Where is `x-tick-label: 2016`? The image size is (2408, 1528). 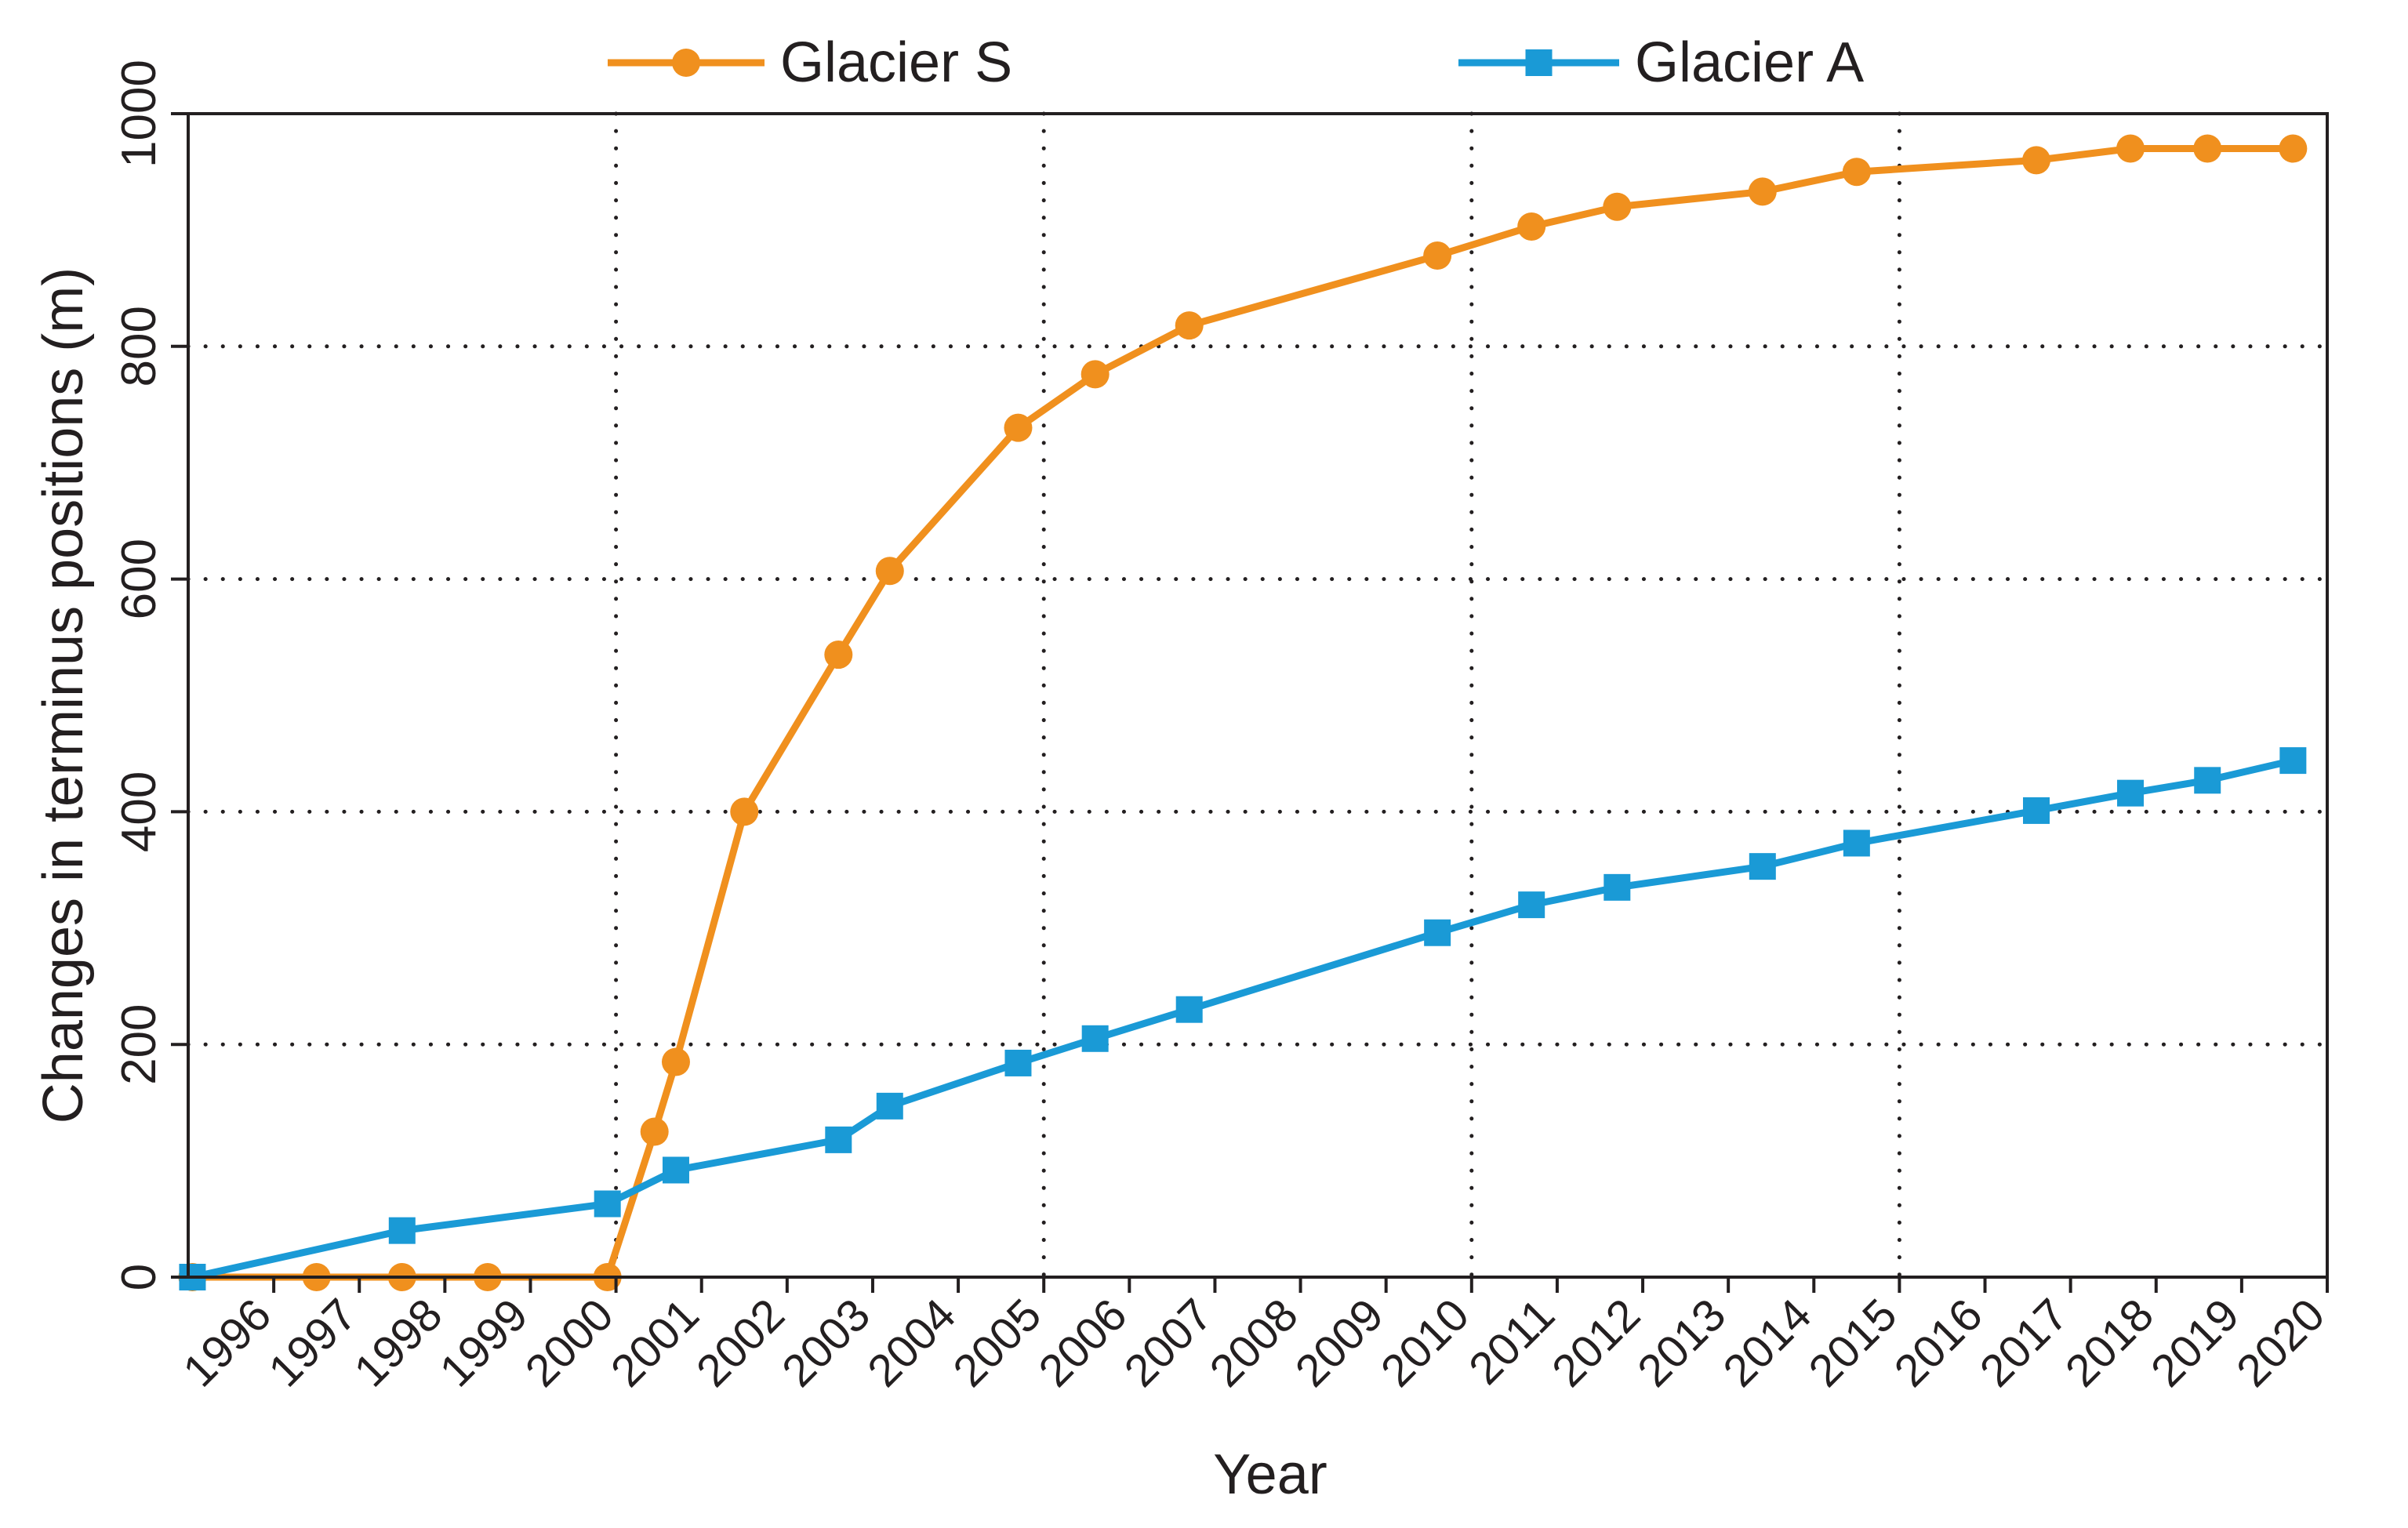 x-tick-label: 2016 is located at coordinates (1938, 1342).